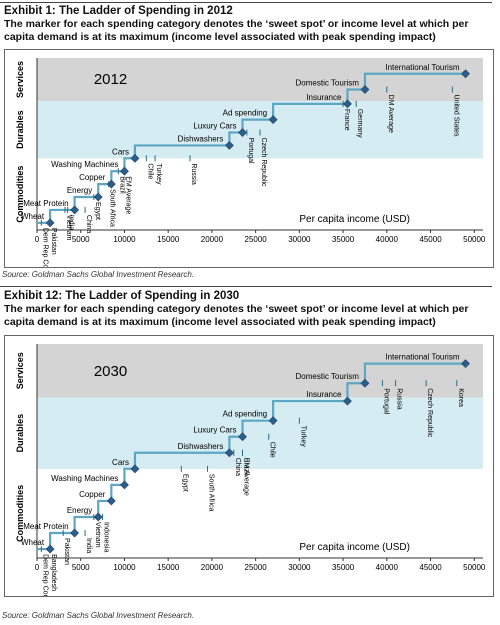 Image resolution: width=500 pixels, height=625 pixels. What do you see at coordinates (124, 171) in the screenshot?
I see `category-marker-washing-machines` at bounding box center [124, 171].